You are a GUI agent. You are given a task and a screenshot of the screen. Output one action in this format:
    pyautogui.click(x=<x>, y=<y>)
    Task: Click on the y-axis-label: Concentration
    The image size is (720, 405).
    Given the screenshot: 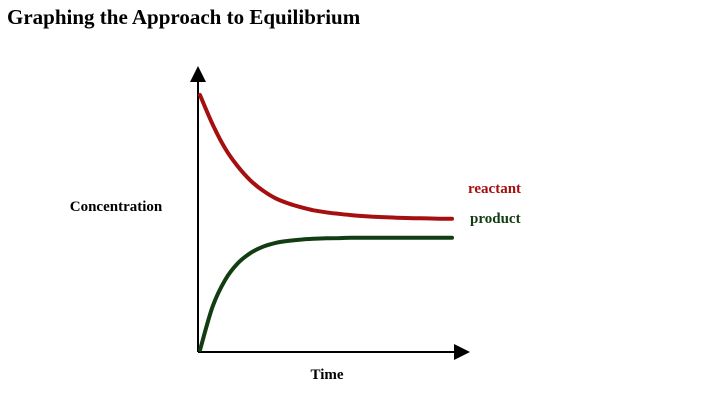 What is the action you would take?
    pyautogui.click(x=116, y=207)
    